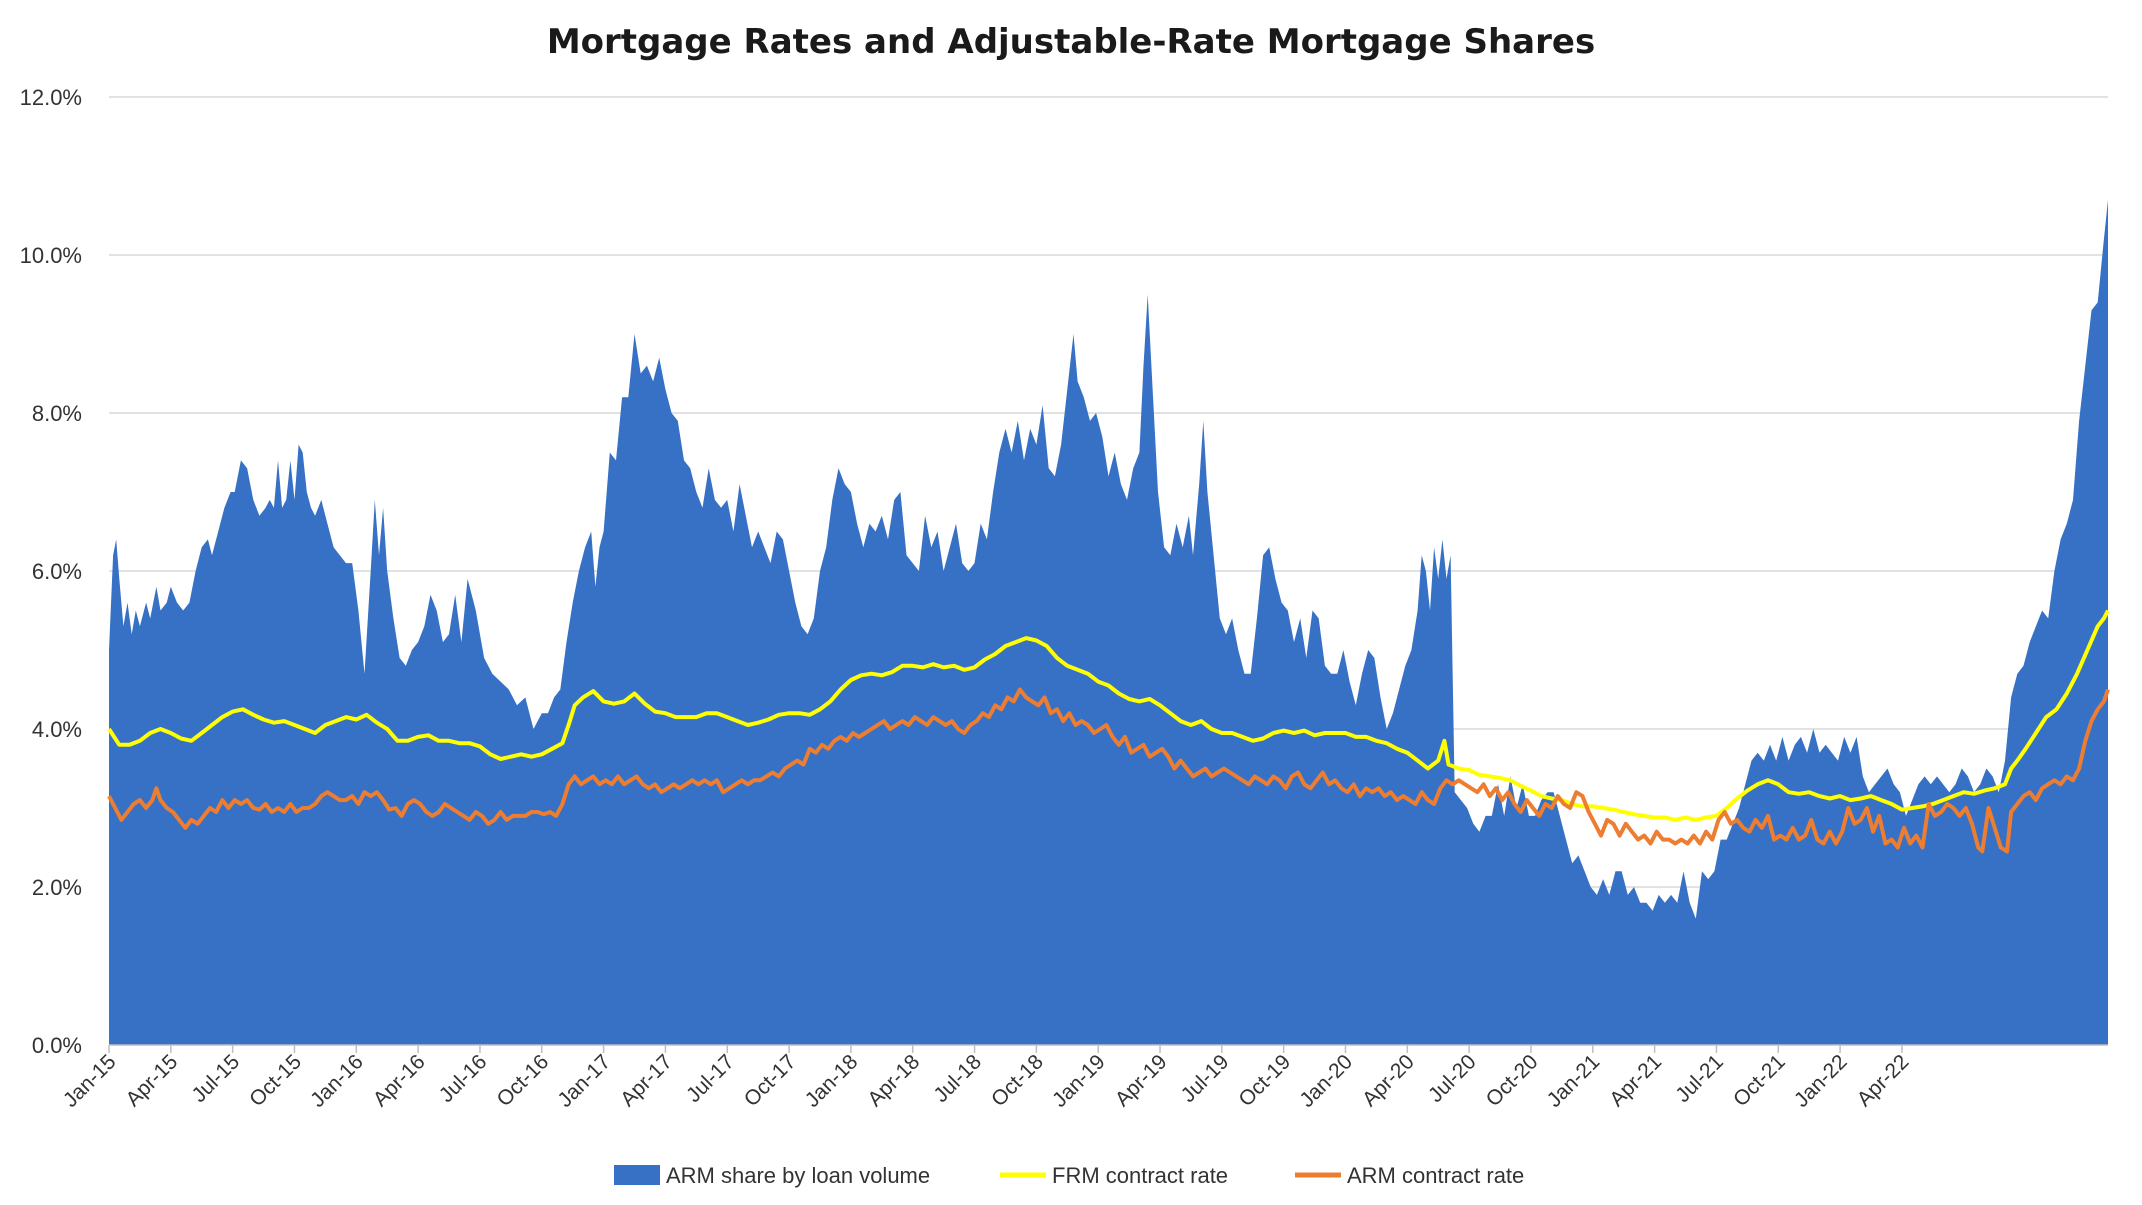  What do you see at coordinates (1759, 1080) in the screenshot?
I see `x-tick-label: Oct-21` at bounding box center [1759, 1080].